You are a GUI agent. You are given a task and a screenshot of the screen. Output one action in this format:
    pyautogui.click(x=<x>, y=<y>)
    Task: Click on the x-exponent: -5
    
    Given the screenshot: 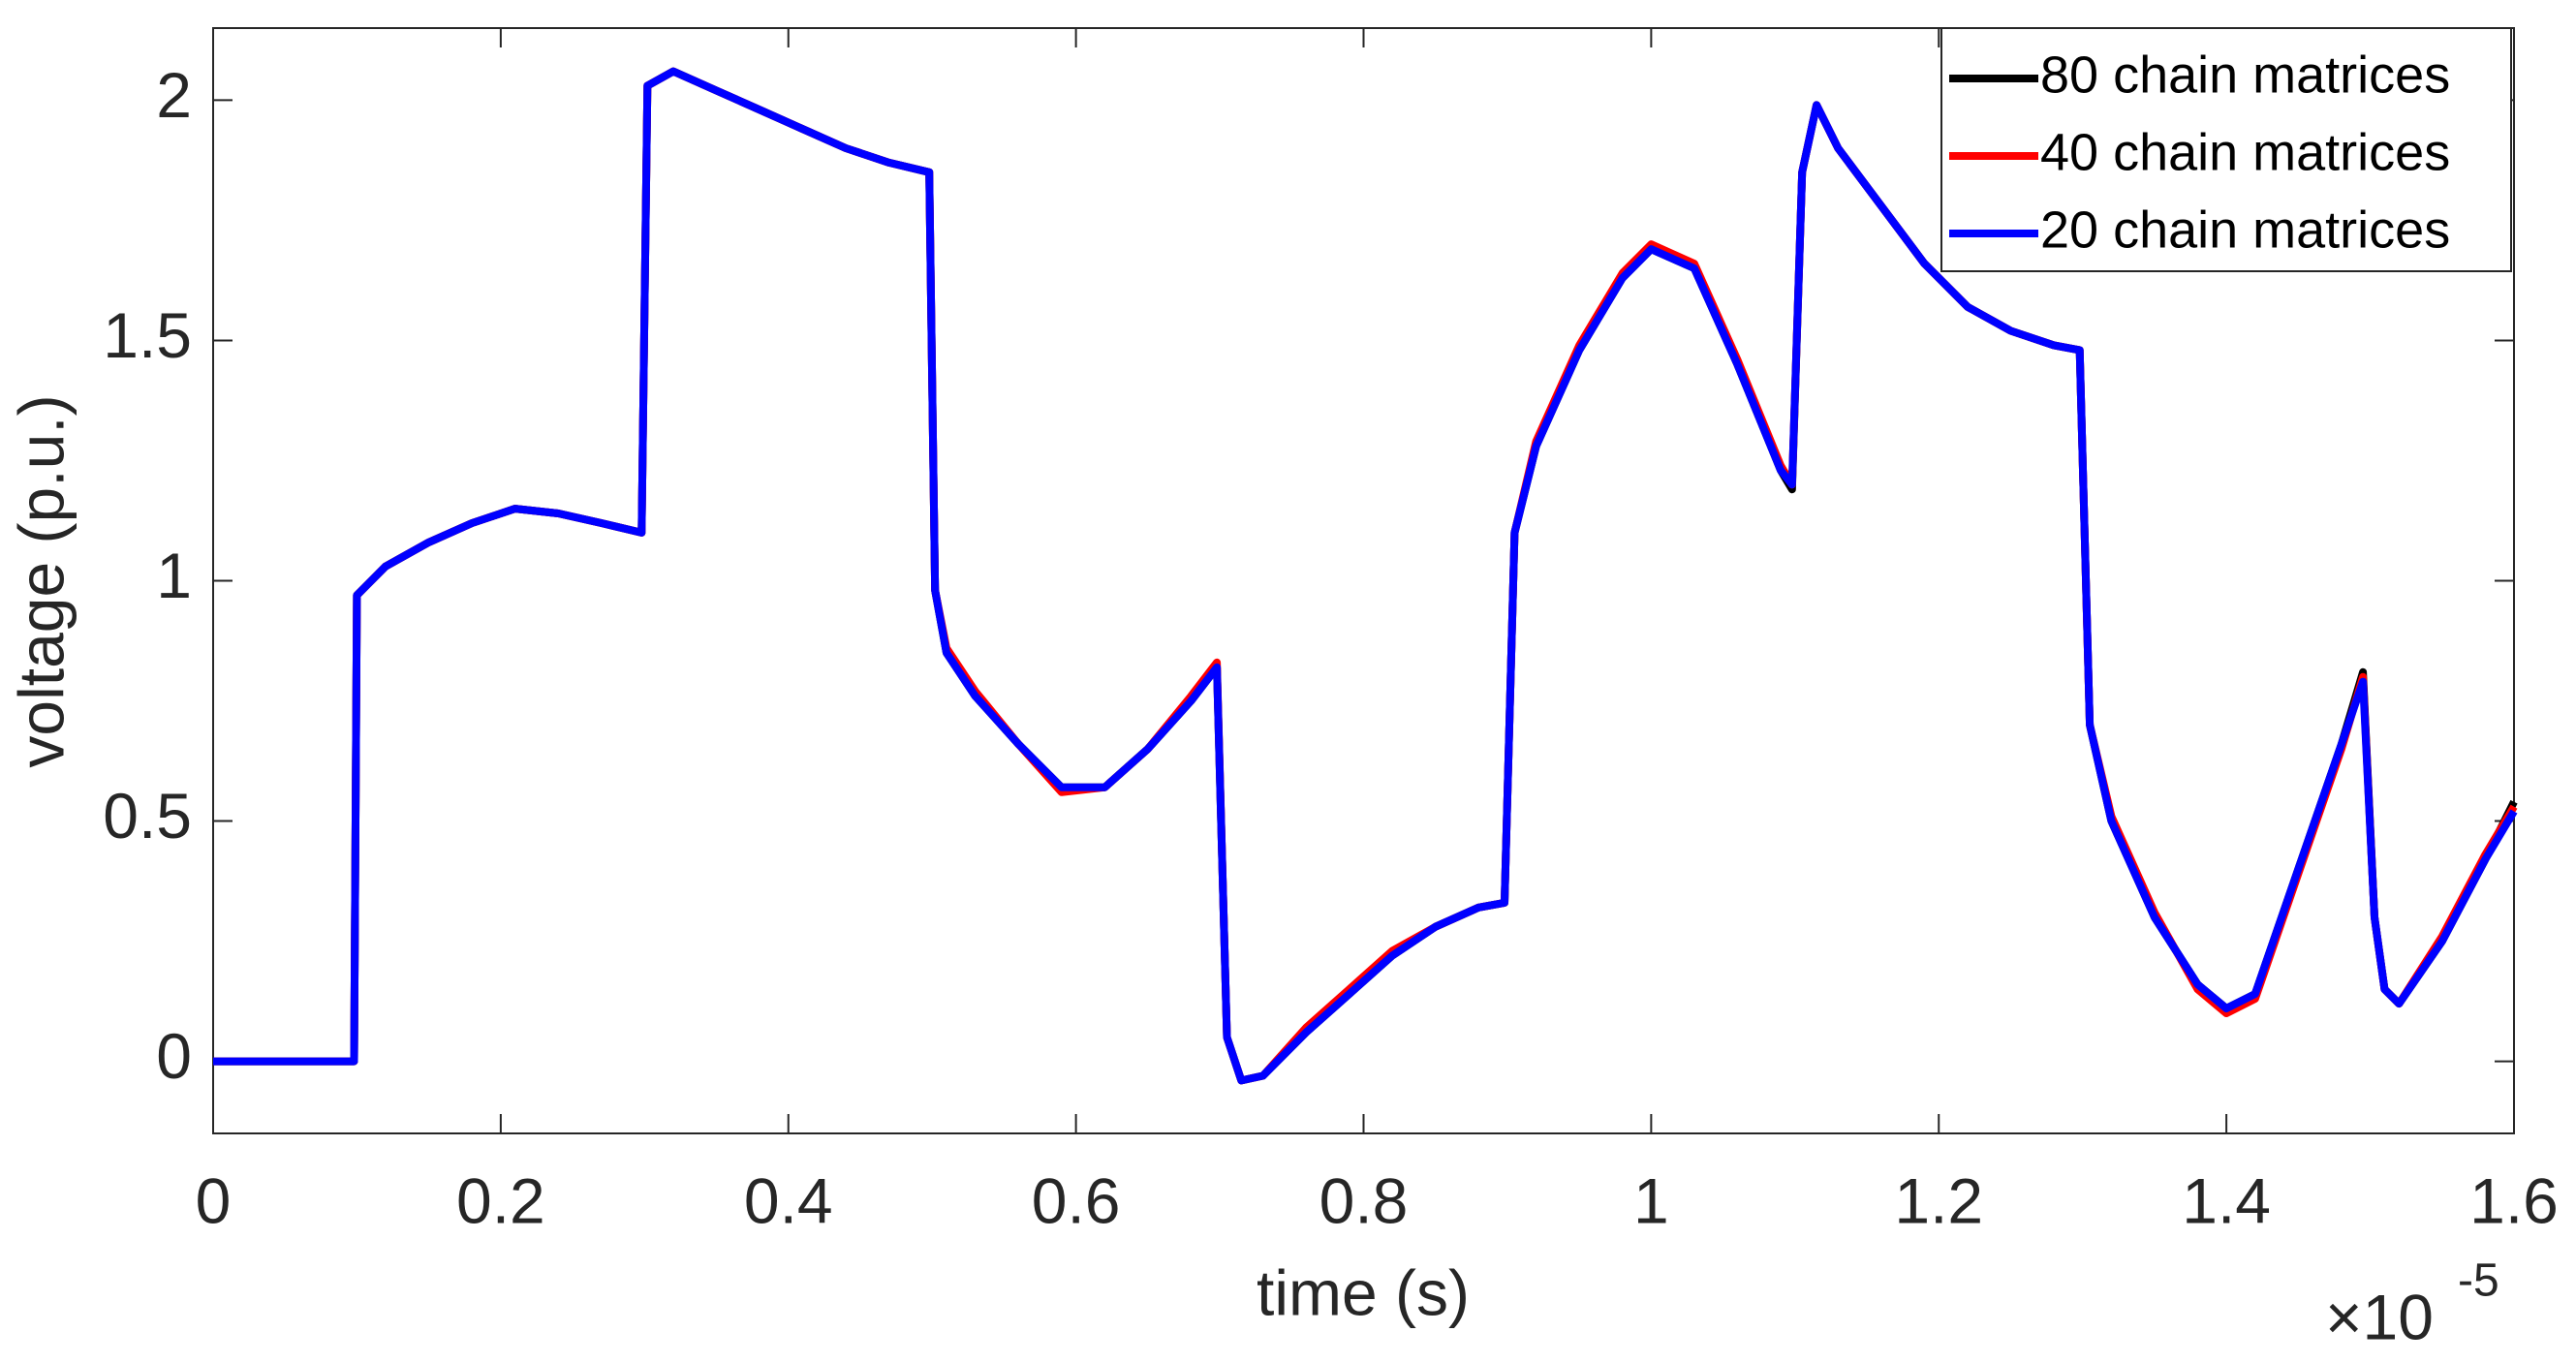 What is the action you would take?
    pyautogui.click(x=2478, y=1281)
    